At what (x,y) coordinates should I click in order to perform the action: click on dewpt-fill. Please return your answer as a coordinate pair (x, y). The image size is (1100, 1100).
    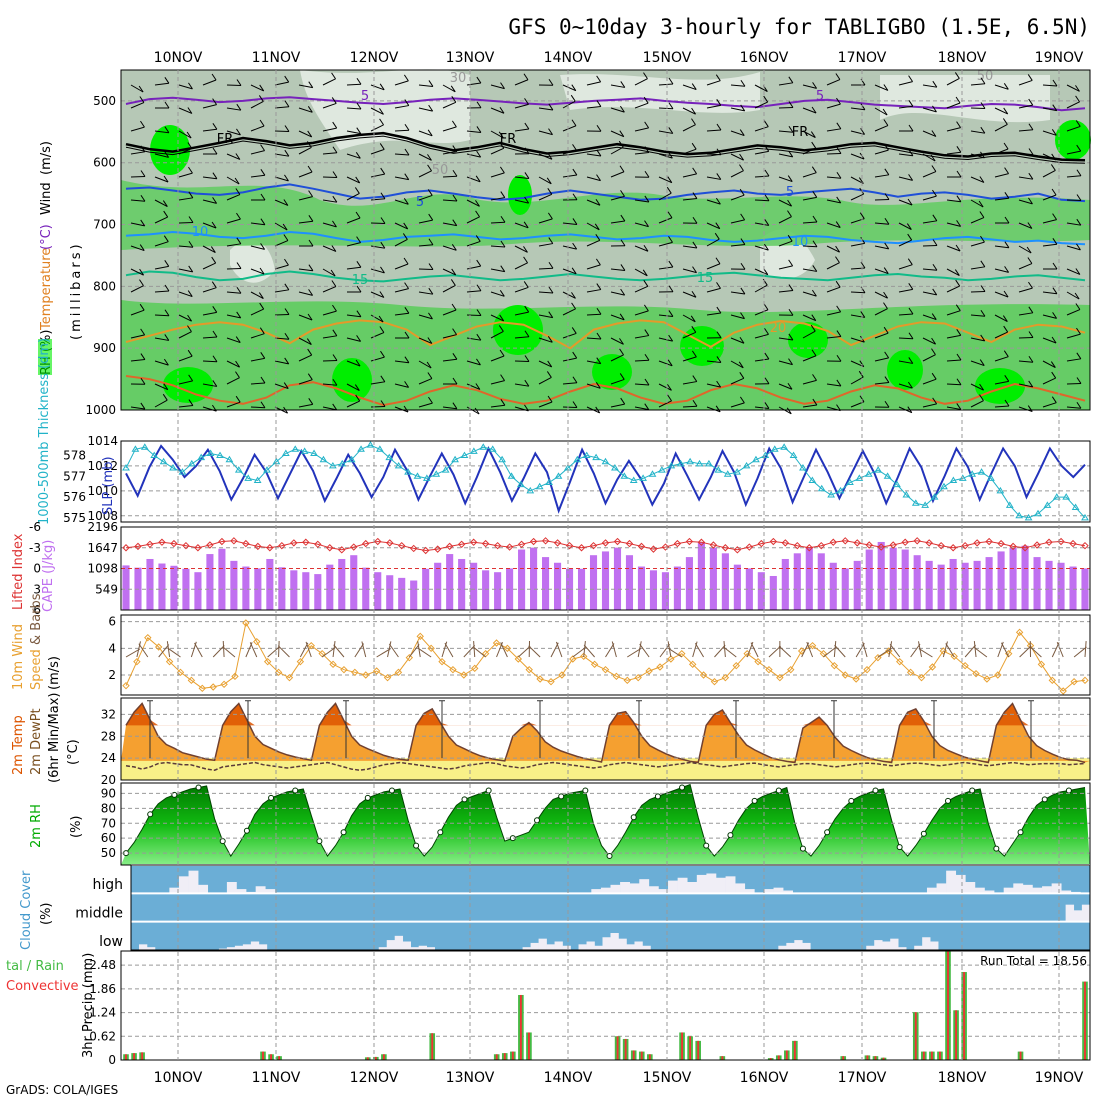
    Looking at the image, I should click on (605, 769).